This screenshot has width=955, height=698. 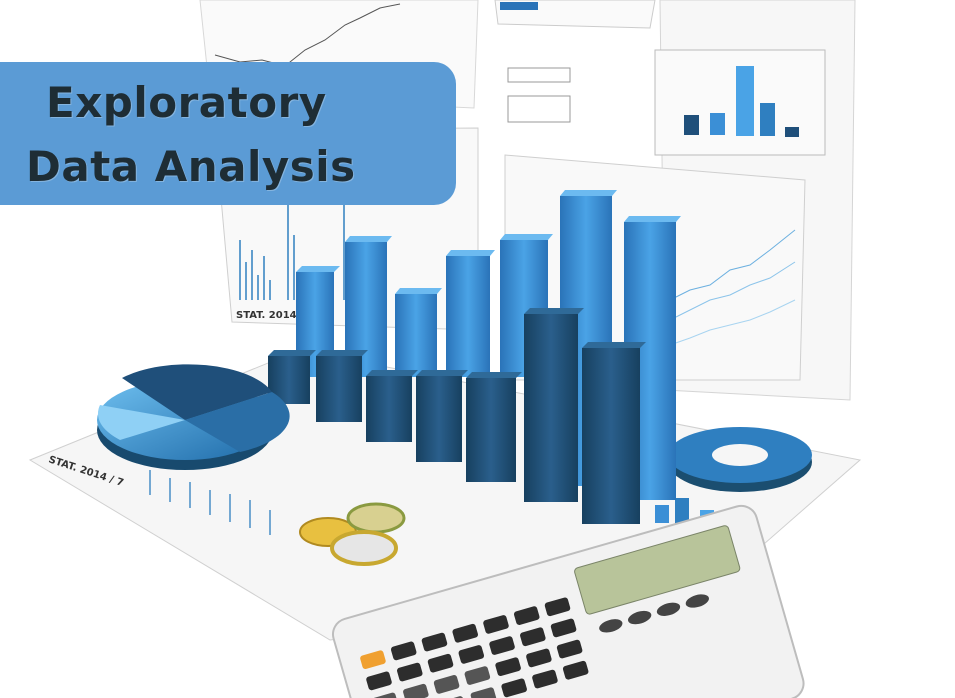 I want to click on coins, so click(x=352, y=534).